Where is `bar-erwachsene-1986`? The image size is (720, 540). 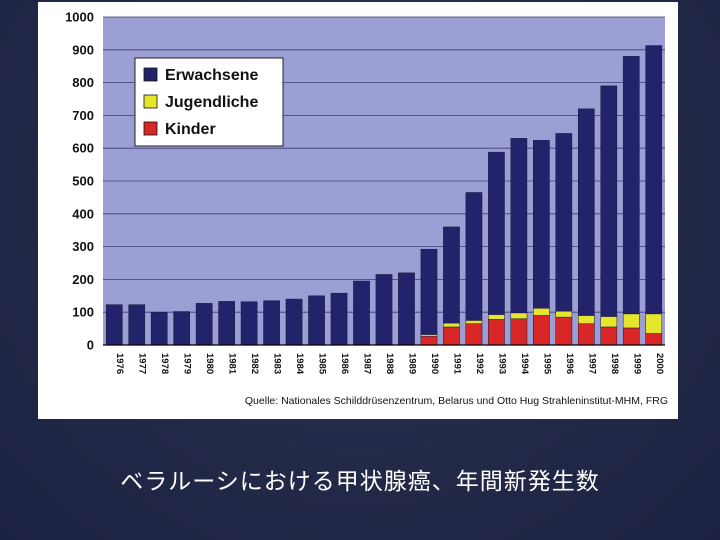
bar-erwachsene-1986 is located at coordinates (339, 319).